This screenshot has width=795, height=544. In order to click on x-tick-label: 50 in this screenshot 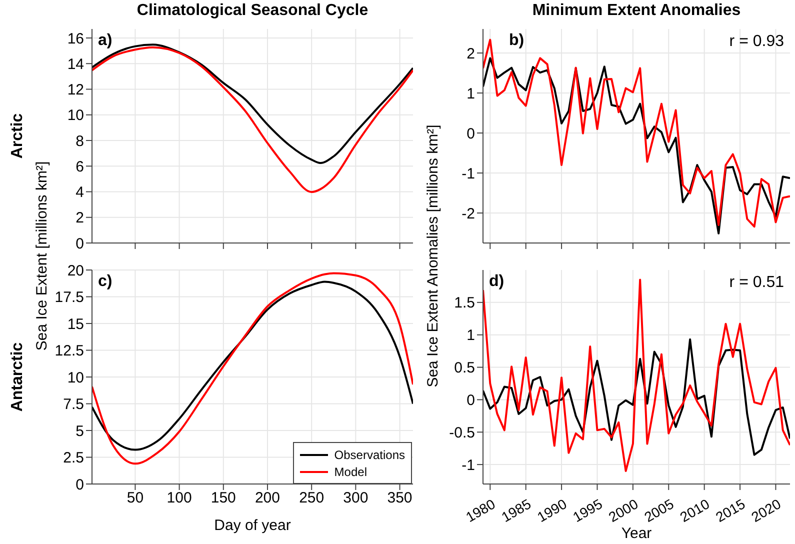, I will do `click(135, 498)`.